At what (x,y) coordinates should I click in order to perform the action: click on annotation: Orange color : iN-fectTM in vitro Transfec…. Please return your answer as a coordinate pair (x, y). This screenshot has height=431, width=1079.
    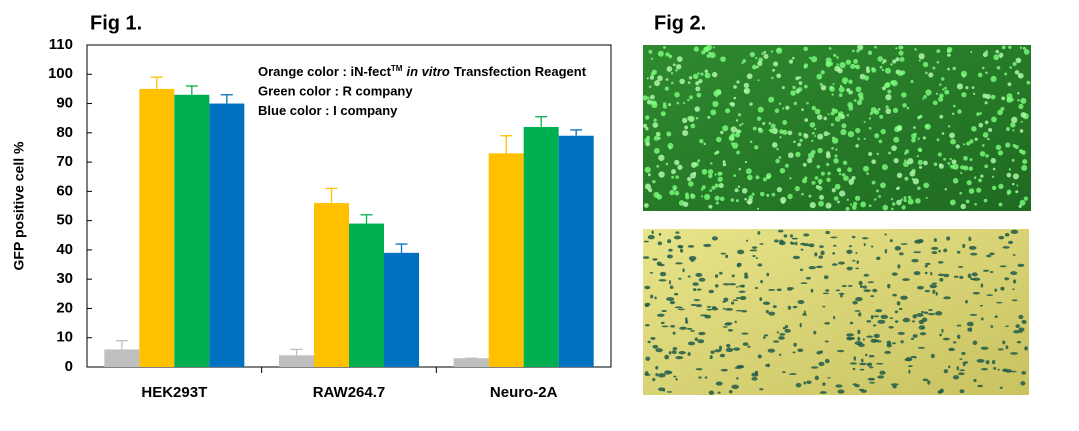
    Looking at the image, I should click on (422, 72).